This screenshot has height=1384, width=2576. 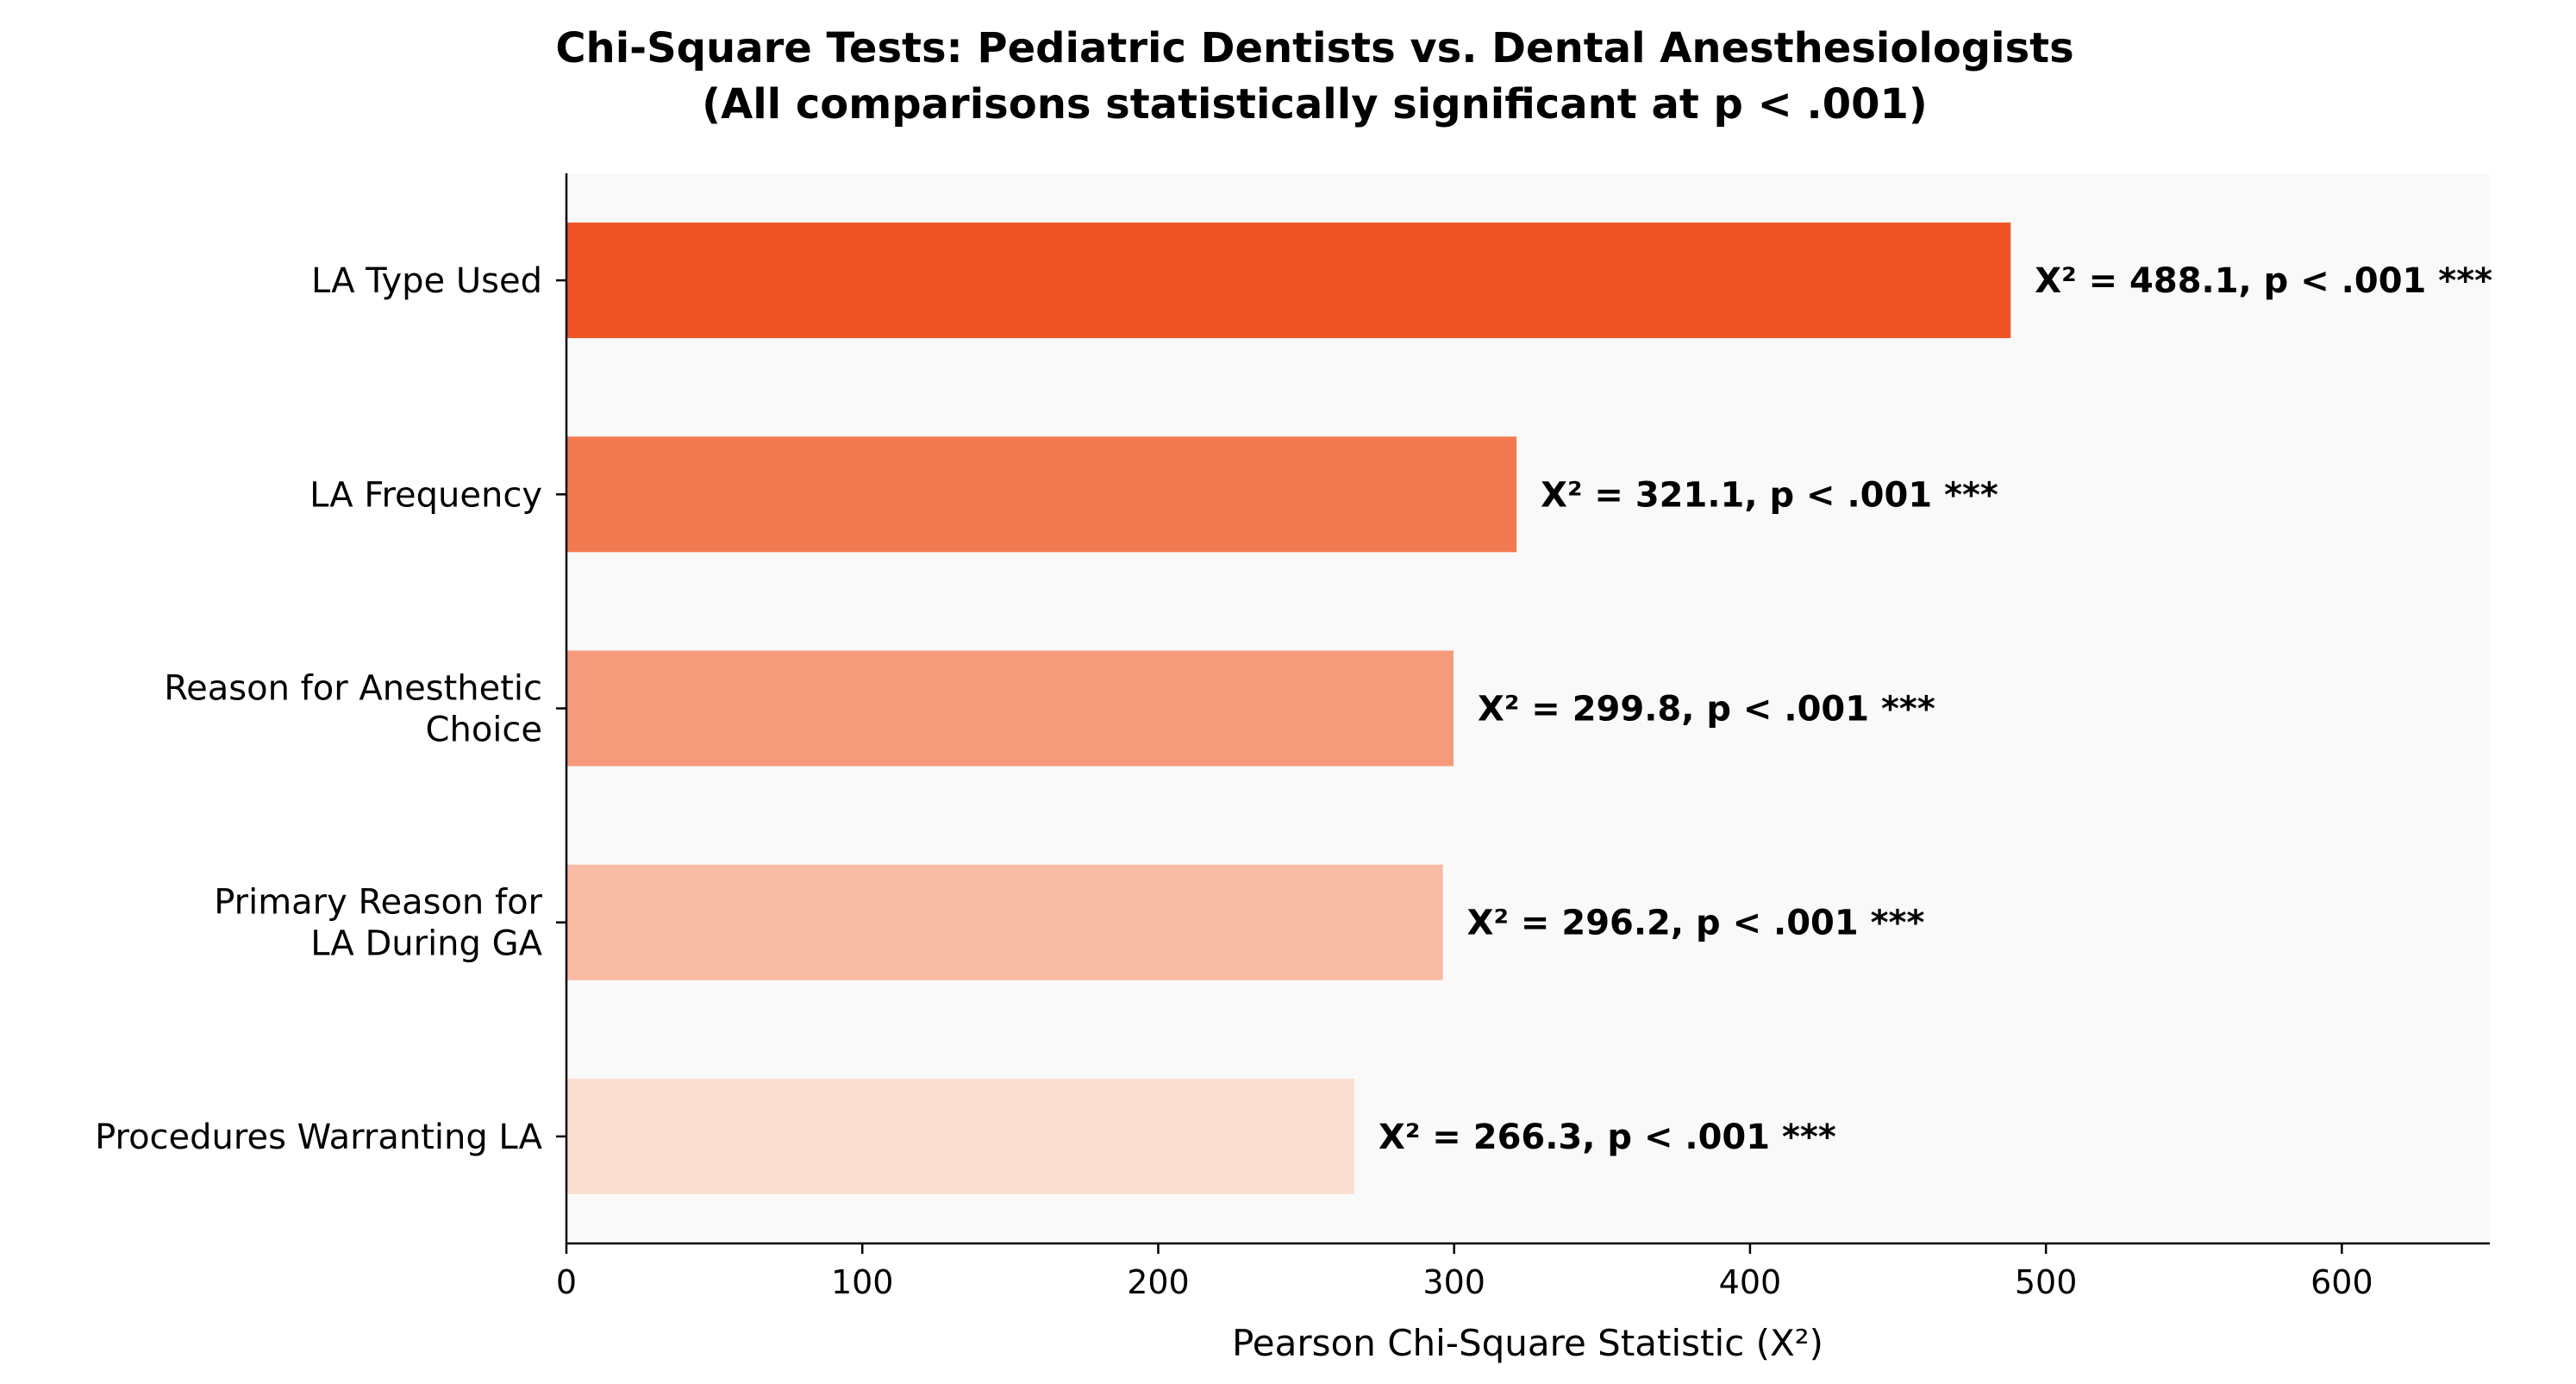 What do you see at coordinates (1527, 1343) in the screenshot?
I see `x-axis-label: Pearson Chi-Square Statistic (X²)` at bounding box center [1527, 1343].